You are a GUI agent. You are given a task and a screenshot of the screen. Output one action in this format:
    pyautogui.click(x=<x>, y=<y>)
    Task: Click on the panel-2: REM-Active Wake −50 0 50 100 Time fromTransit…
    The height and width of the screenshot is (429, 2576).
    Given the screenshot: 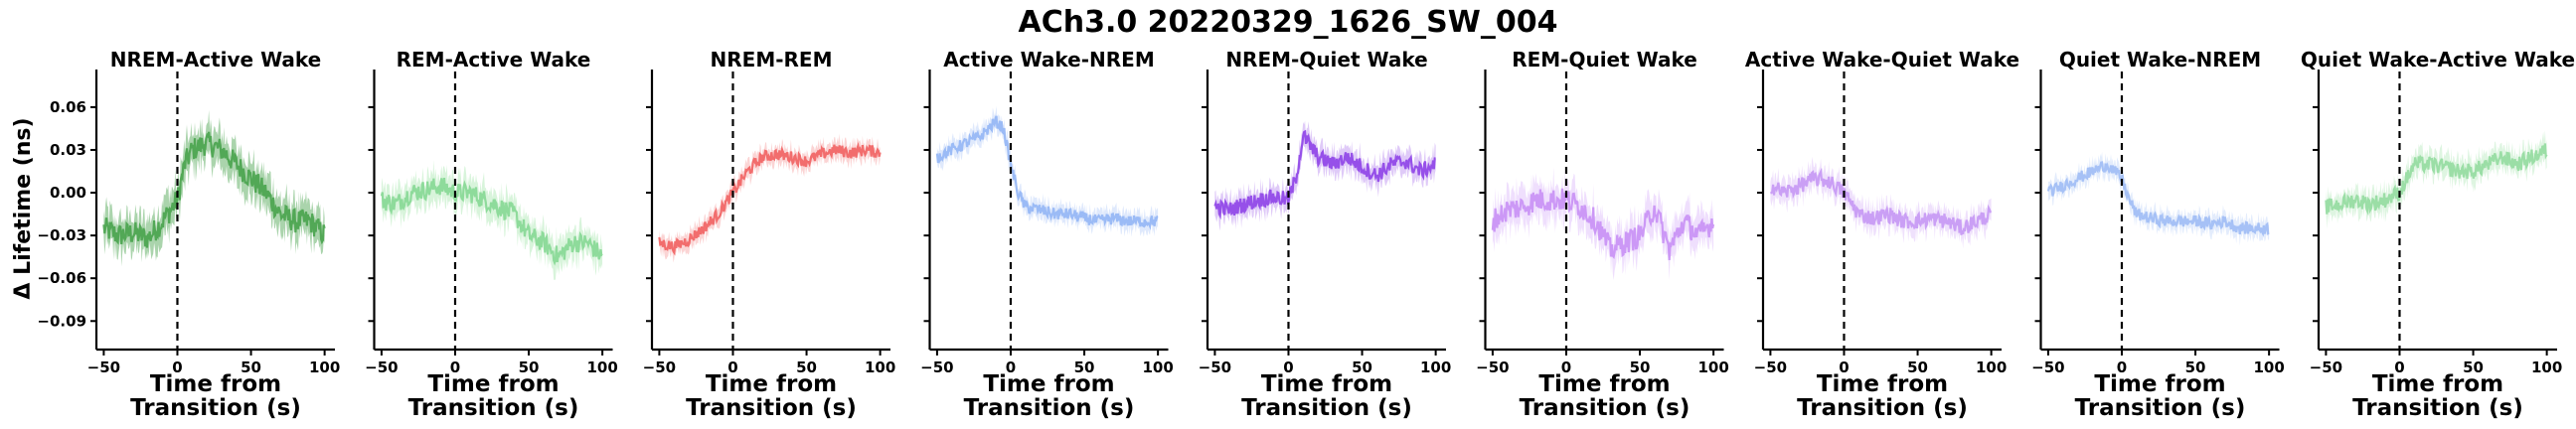 What is the action you would take?
    pyautogui.click(x=491, y=235)
    